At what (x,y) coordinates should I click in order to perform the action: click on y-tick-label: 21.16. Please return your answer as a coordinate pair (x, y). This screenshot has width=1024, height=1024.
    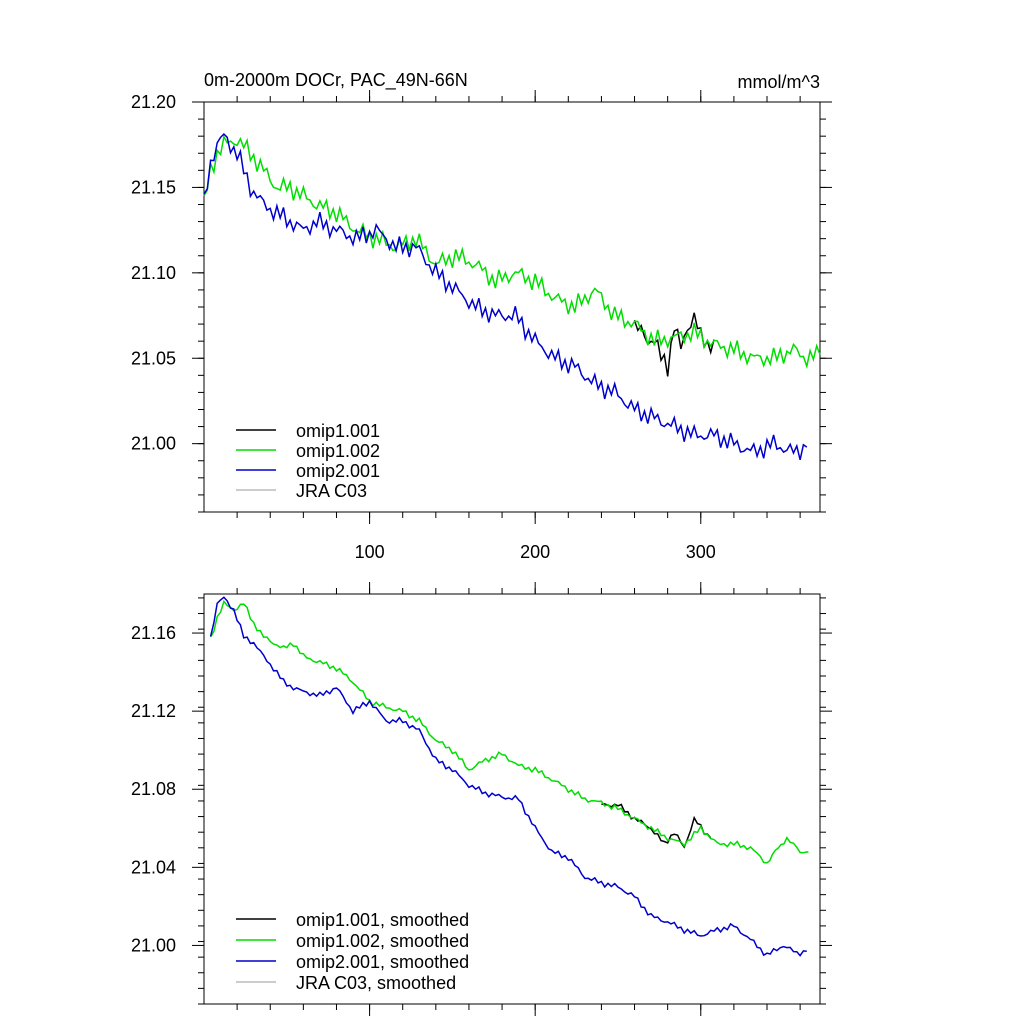
    Looking at the image, I should click on (153, 633).